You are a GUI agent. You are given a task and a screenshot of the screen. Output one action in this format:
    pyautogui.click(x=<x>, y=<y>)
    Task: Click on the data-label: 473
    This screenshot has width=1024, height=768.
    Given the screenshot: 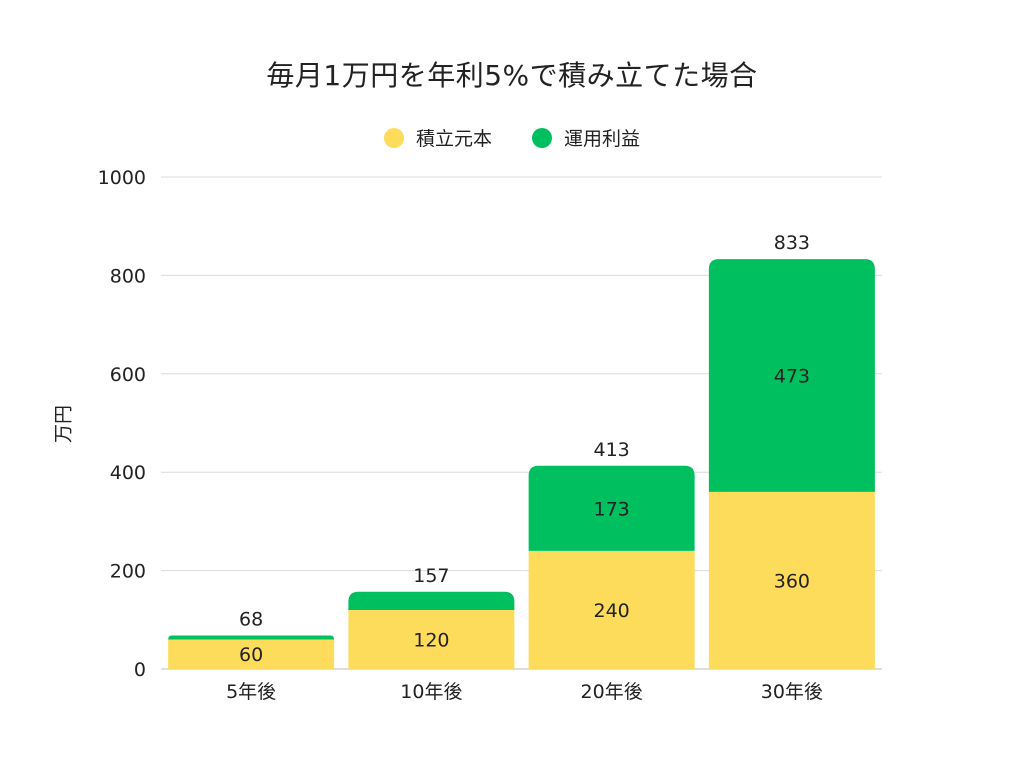 What is the action you would take?
    pyautogui.click(x=792, y=377)
    